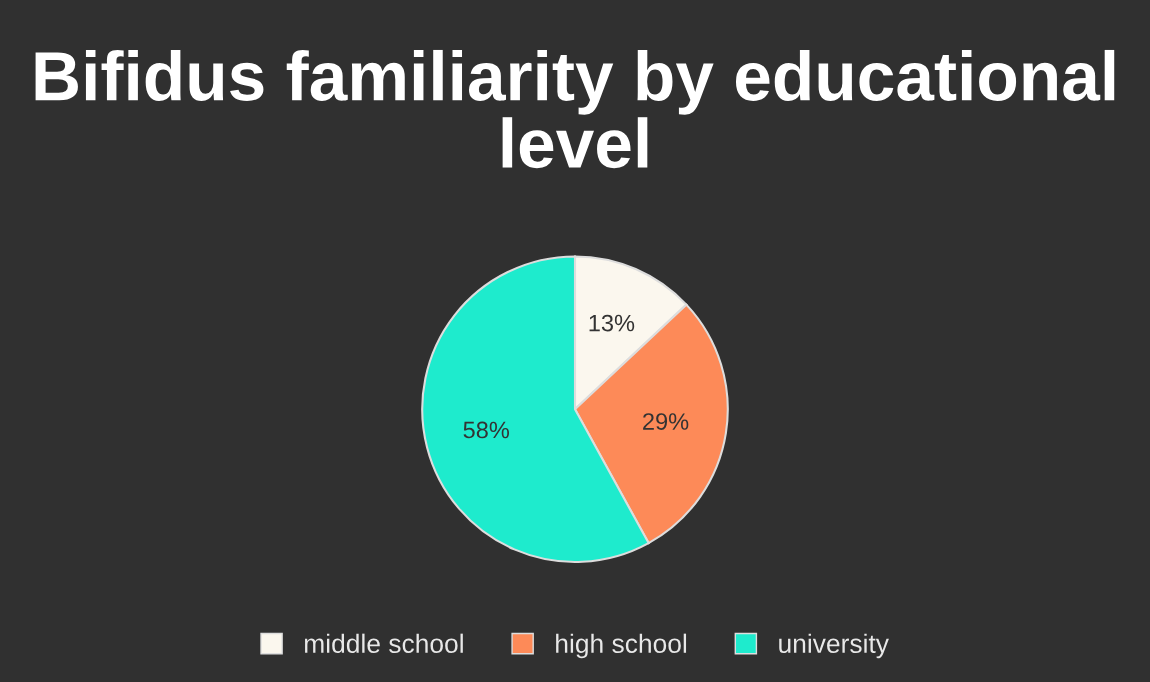 Image resolution: width=1150 pixels, height=682 pixels. I want to click on legend-label: high school, so click(621, 646).